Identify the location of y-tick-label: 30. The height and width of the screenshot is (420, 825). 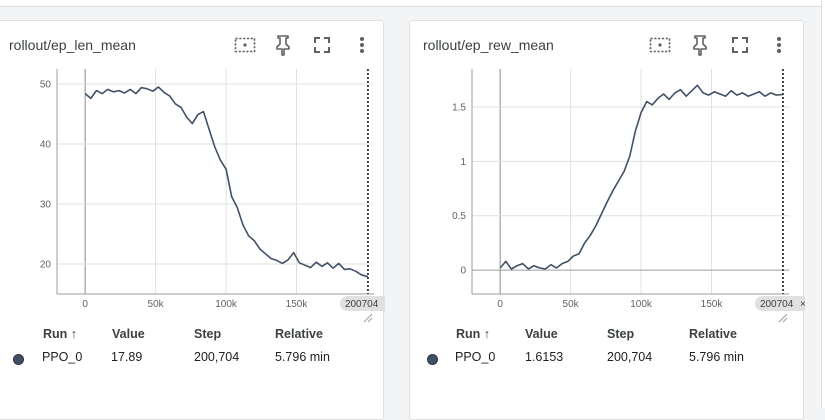
(46, 205).